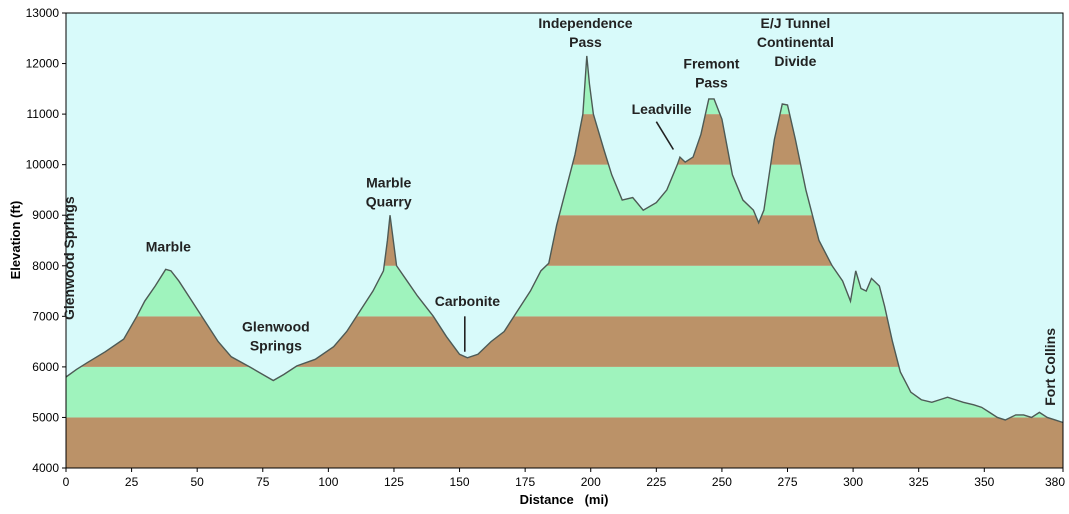 The image size is (1069, 514). I want to click on x-tick-label: 300, so click(853, 482).